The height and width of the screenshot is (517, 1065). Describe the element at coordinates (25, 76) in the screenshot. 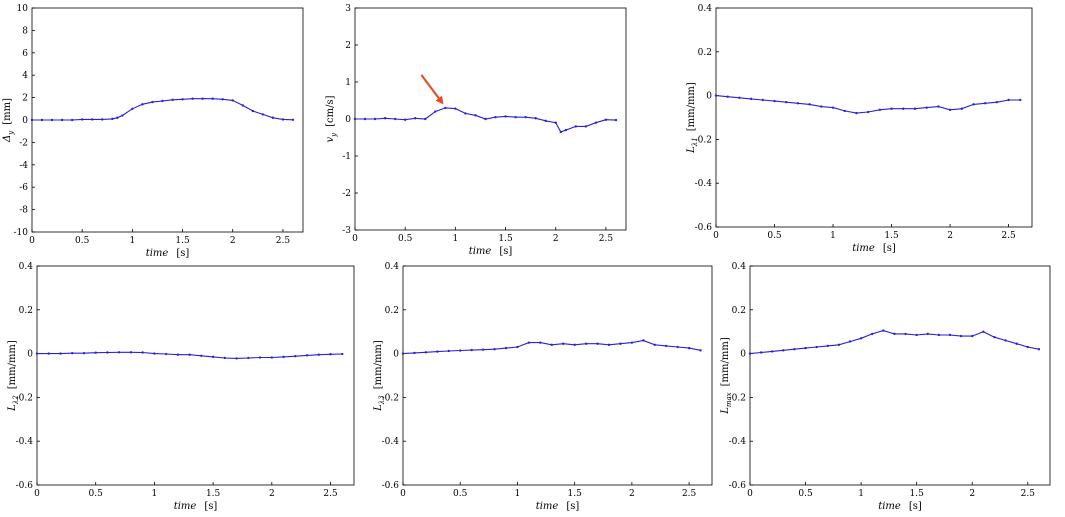

I see `y-tick-label: 4` at that location.